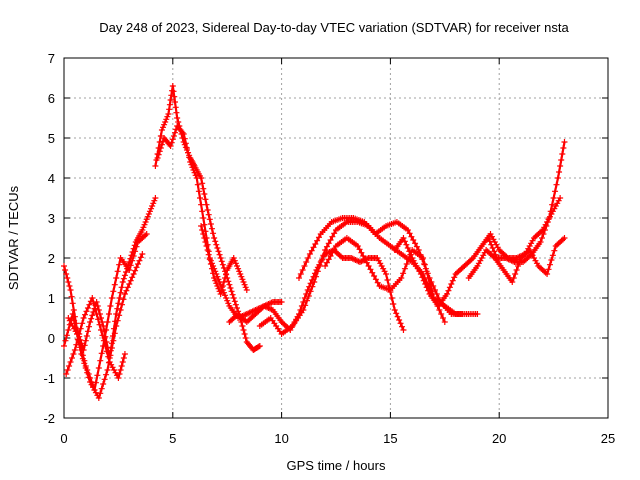  I want to click on series-trace, so click(368, 278).